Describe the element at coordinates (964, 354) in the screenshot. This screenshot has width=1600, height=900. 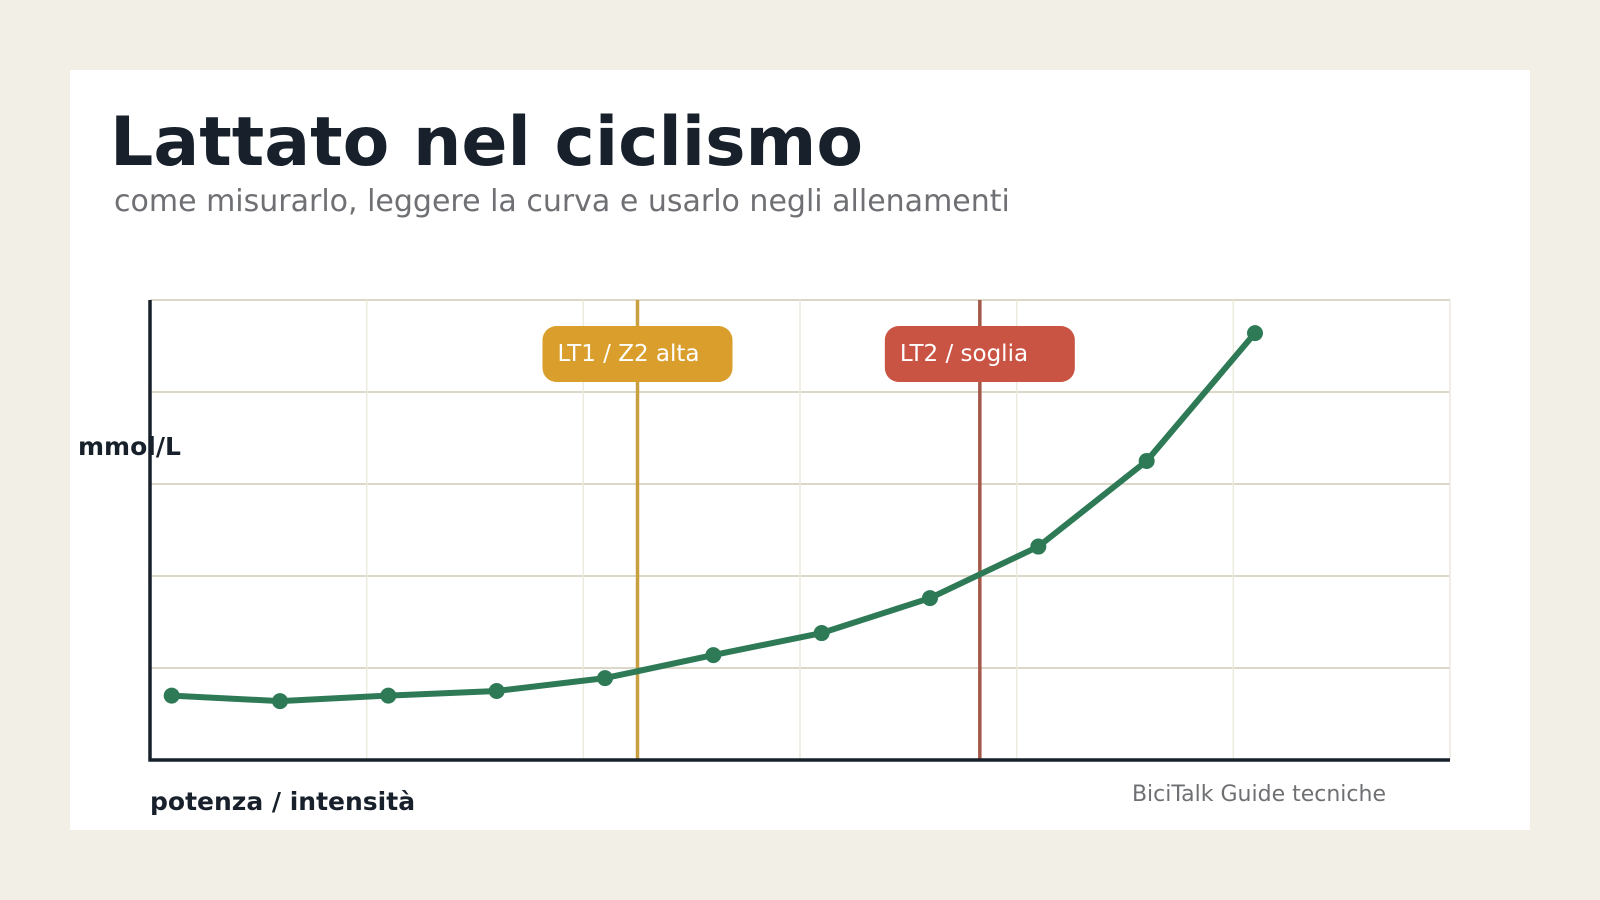
I see `threshold-label-2: LT2 / soglia` at that location.